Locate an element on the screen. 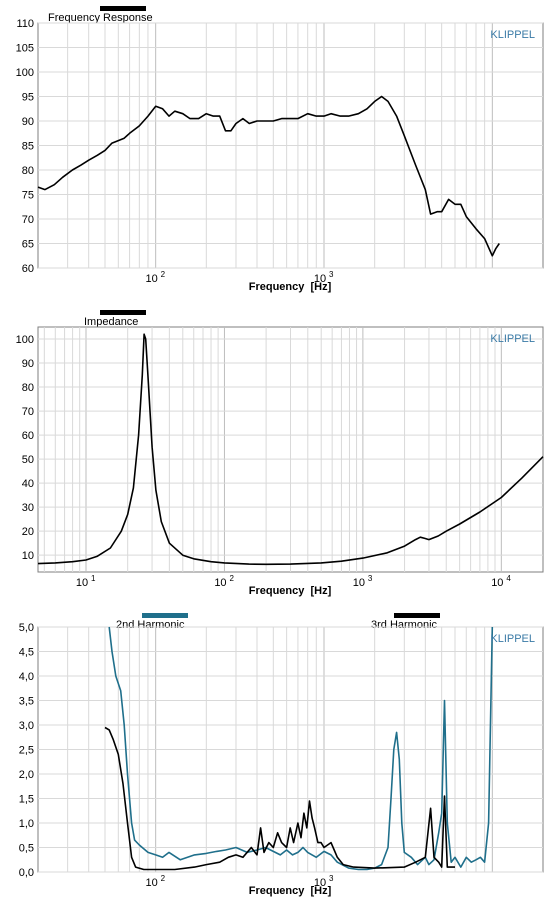 The width and height of the screenshot is (545, 910). harm-brand-label: KLIPPEL is located at coordinates (512, 639).